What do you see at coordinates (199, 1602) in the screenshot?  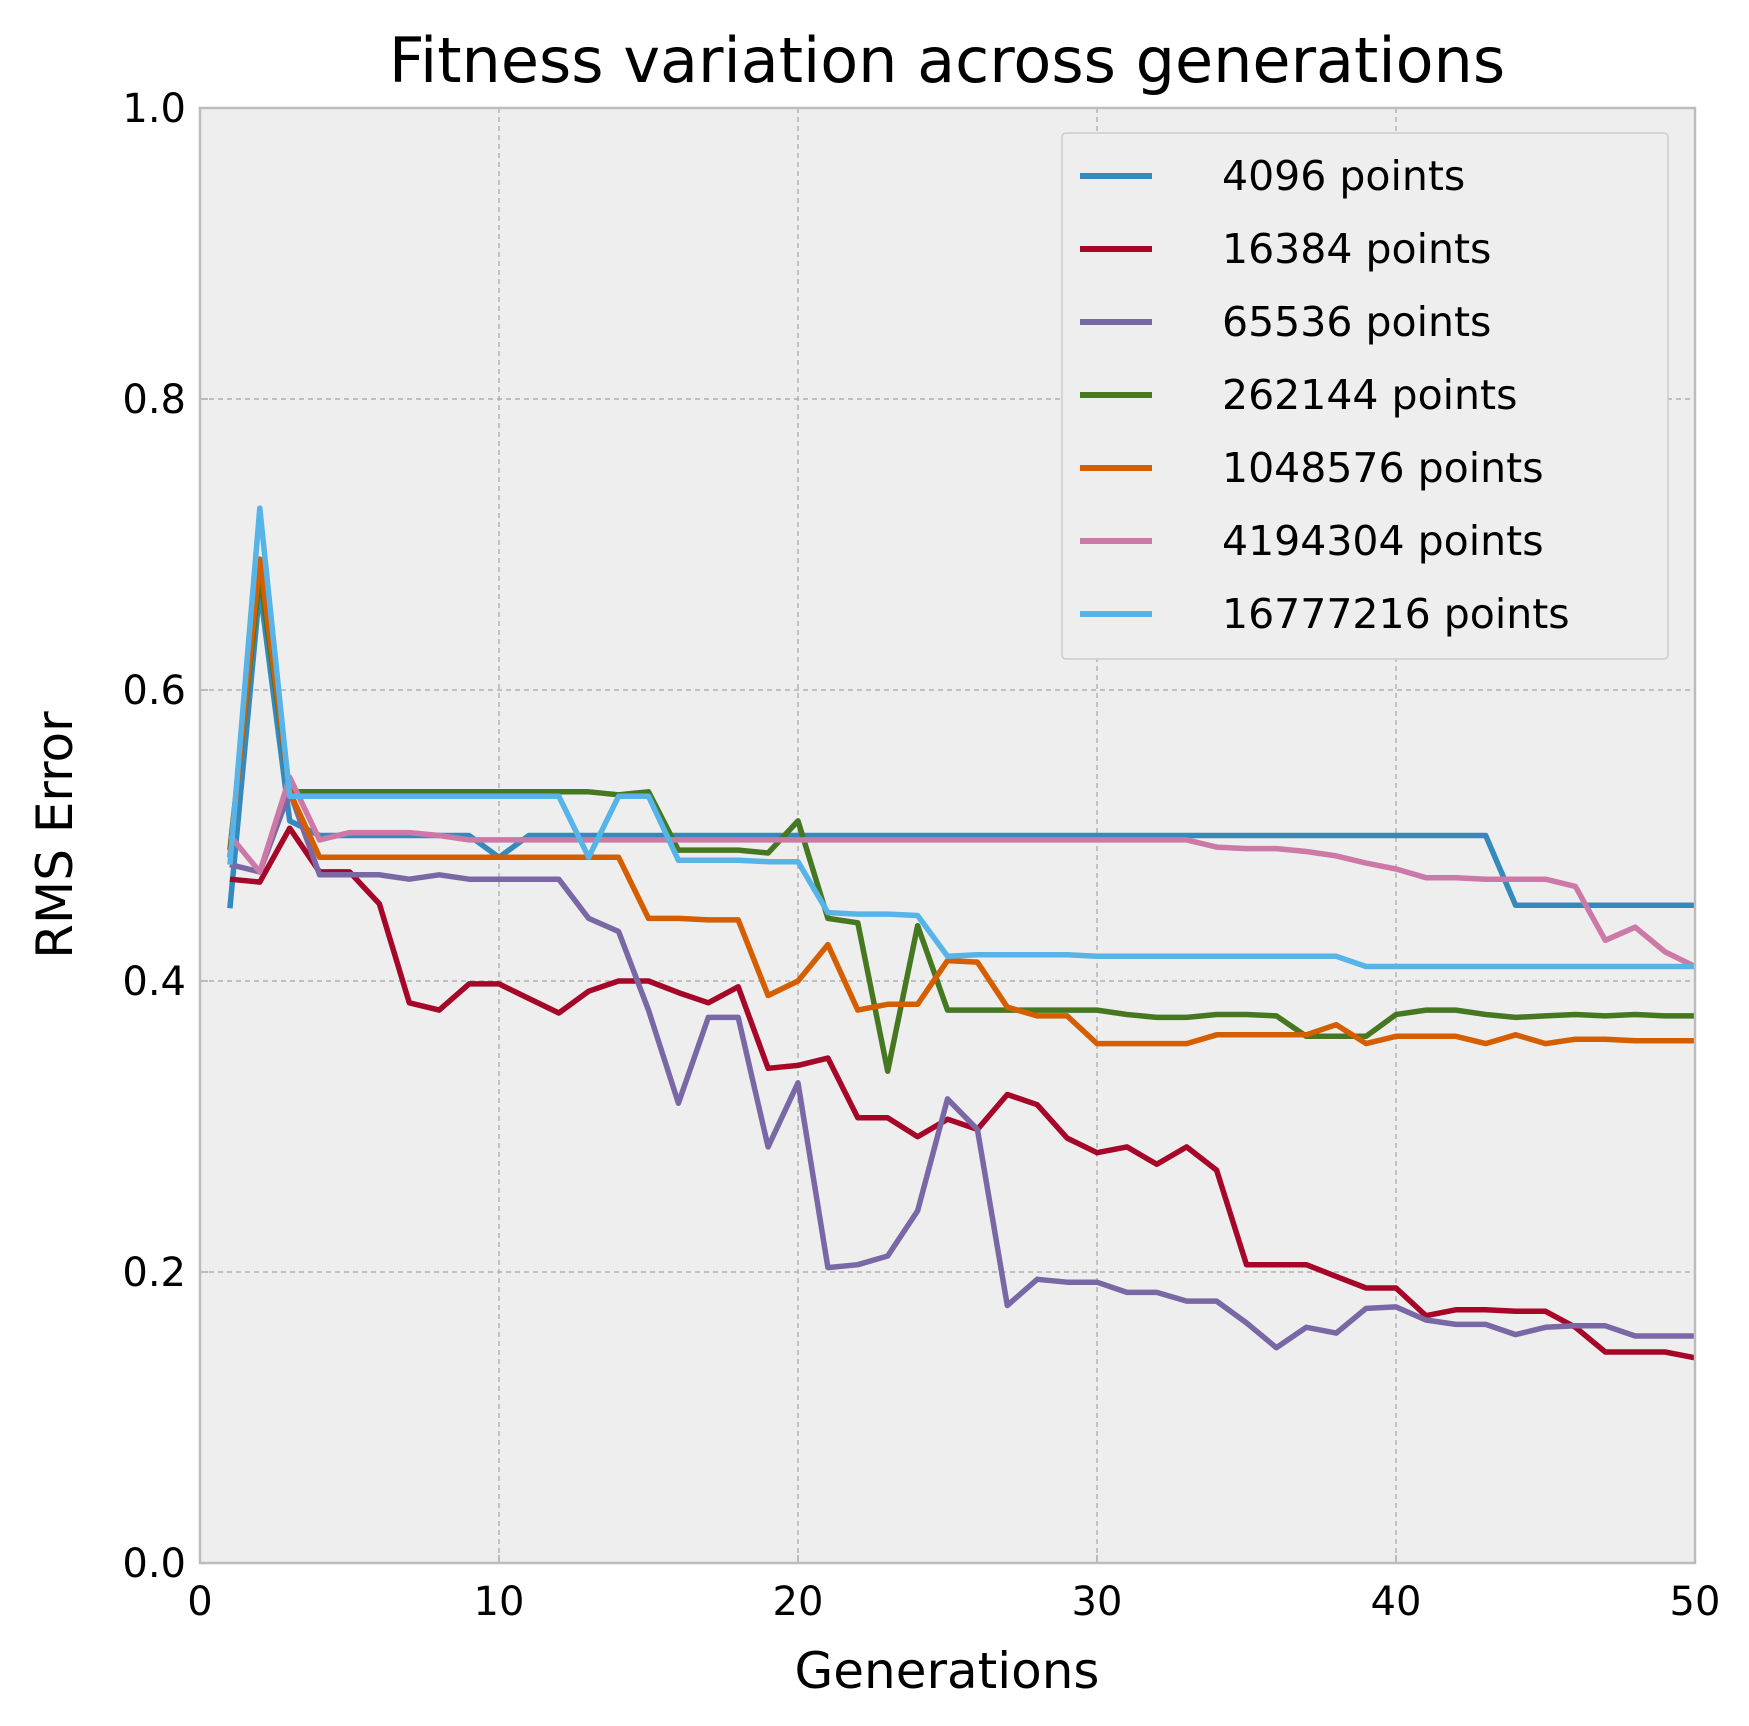 I see `x-tick-label: 0` at bounding box center [199, 1602].